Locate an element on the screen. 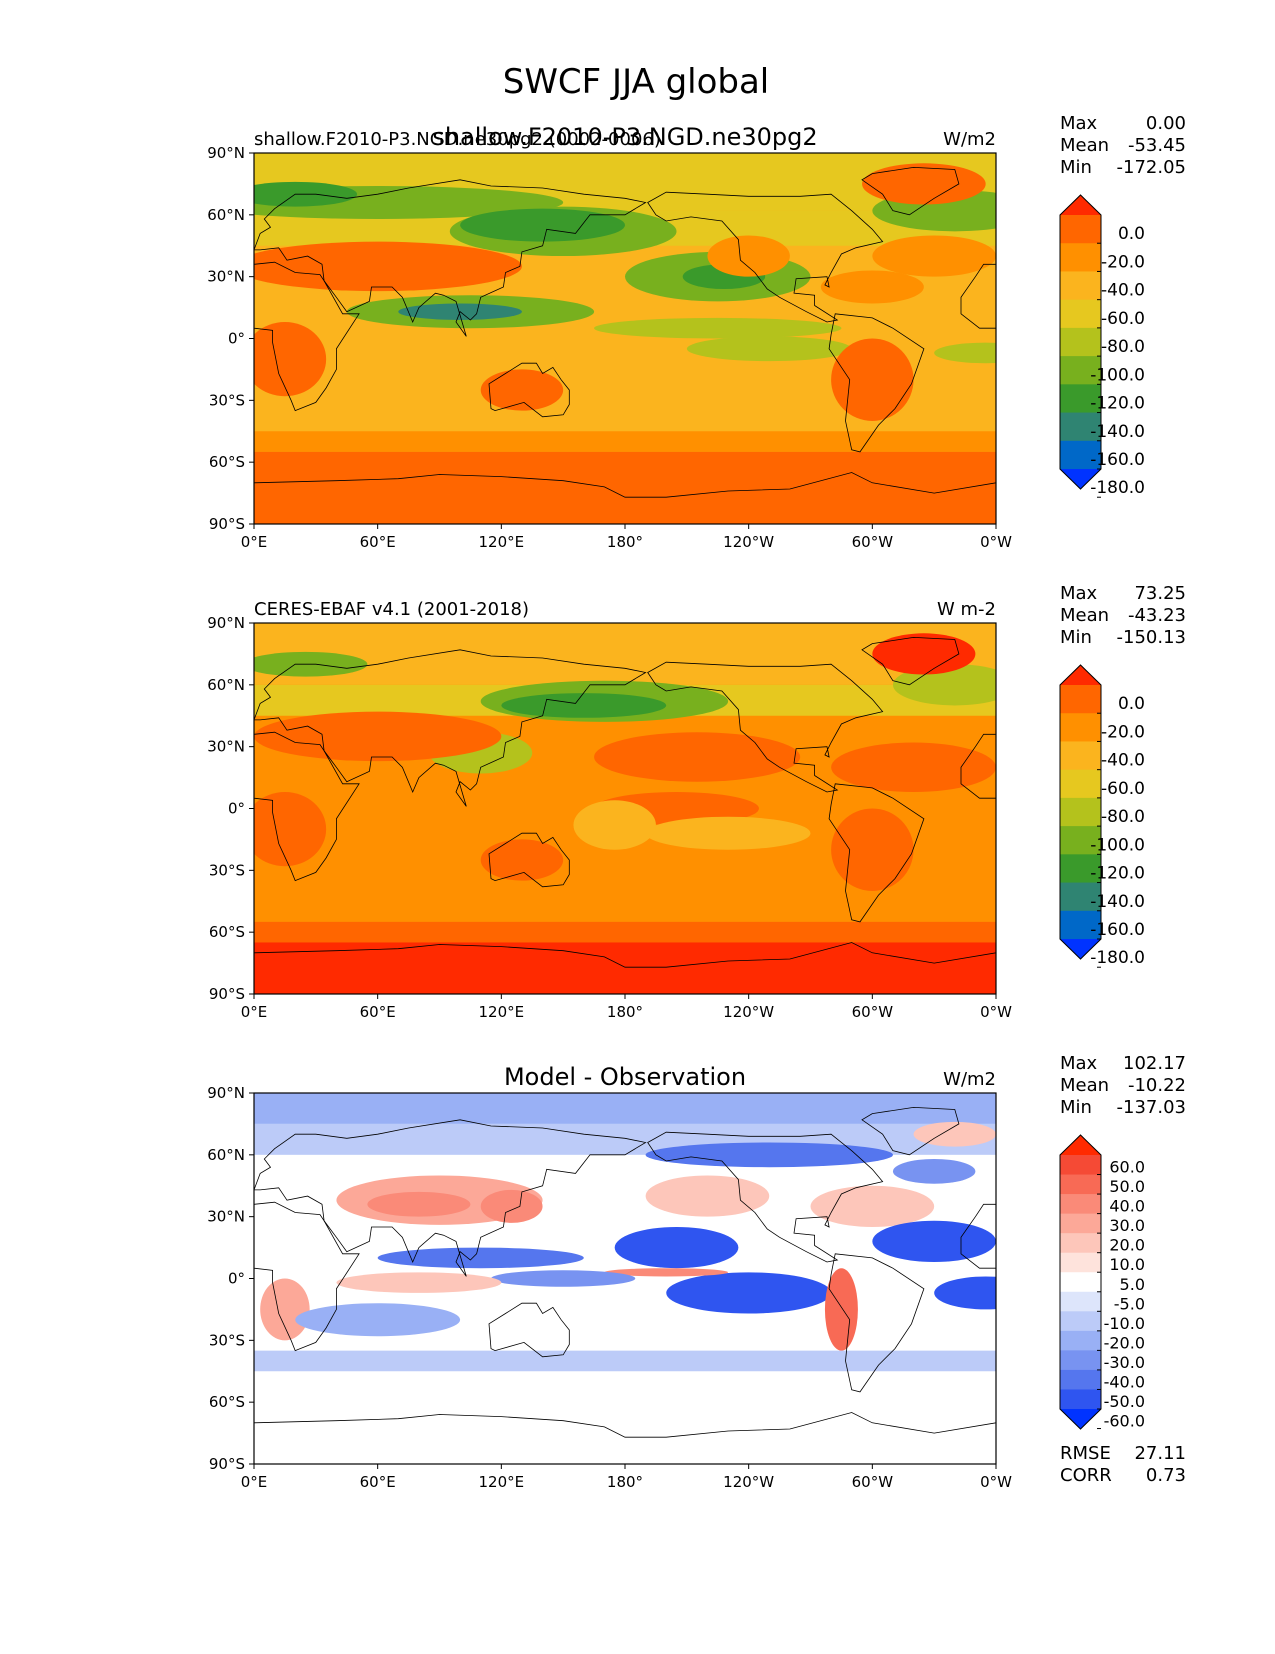 This screenshot has width=1275, height=1654. colorbar-label: -30.0 is located at coordinates (1124, 1362).